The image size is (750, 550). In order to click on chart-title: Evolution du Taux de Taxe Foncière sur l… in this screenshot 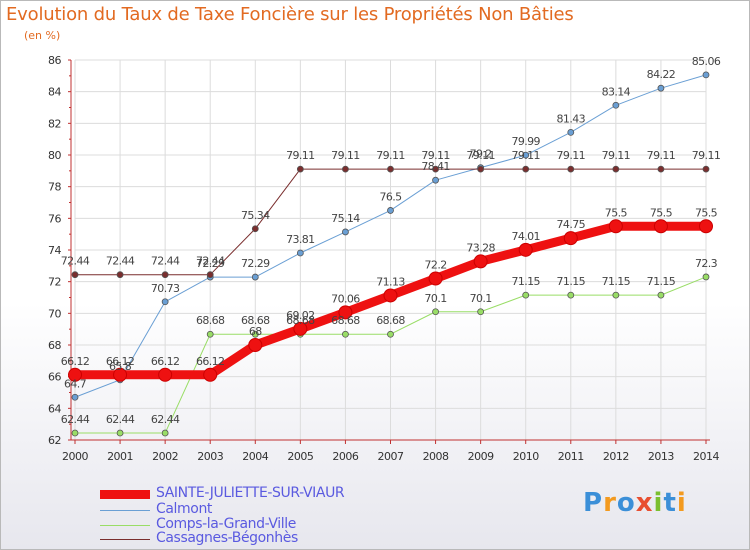, I will do `click(290, 14)`.